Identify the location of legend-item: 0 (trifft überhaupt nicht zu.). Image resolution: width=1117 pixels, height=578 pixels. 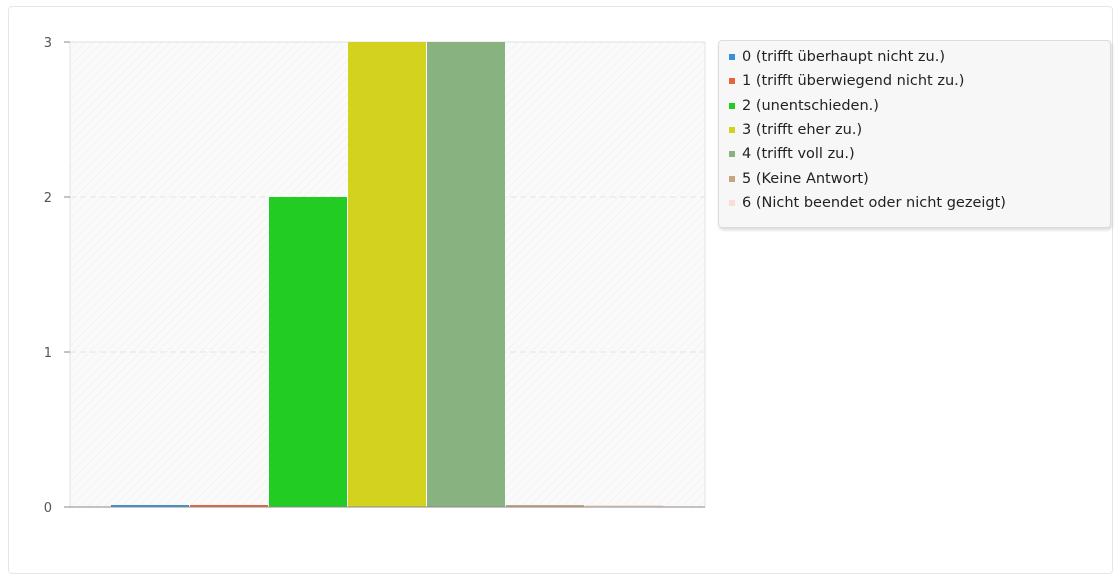
(919, 57).